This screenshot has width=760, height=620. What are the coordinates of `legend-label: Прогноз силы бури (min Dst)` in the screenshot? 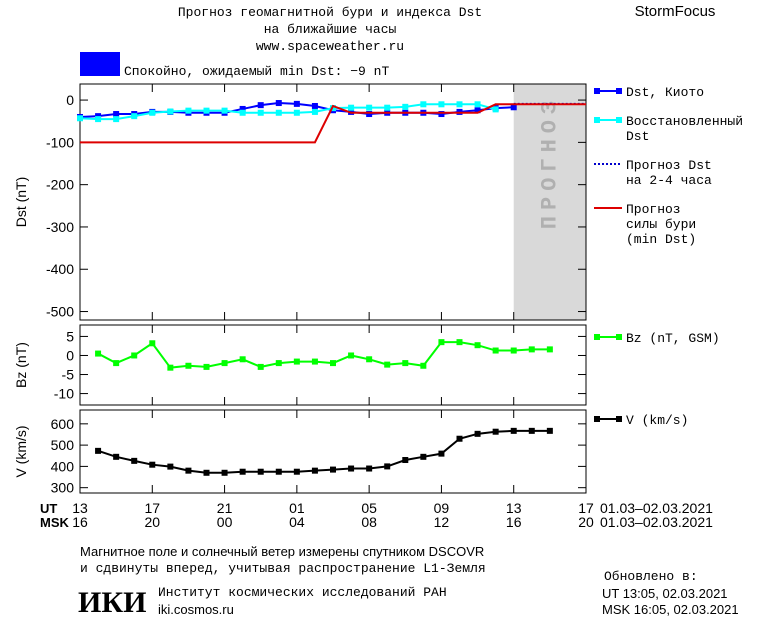 It's located at (661, 224).